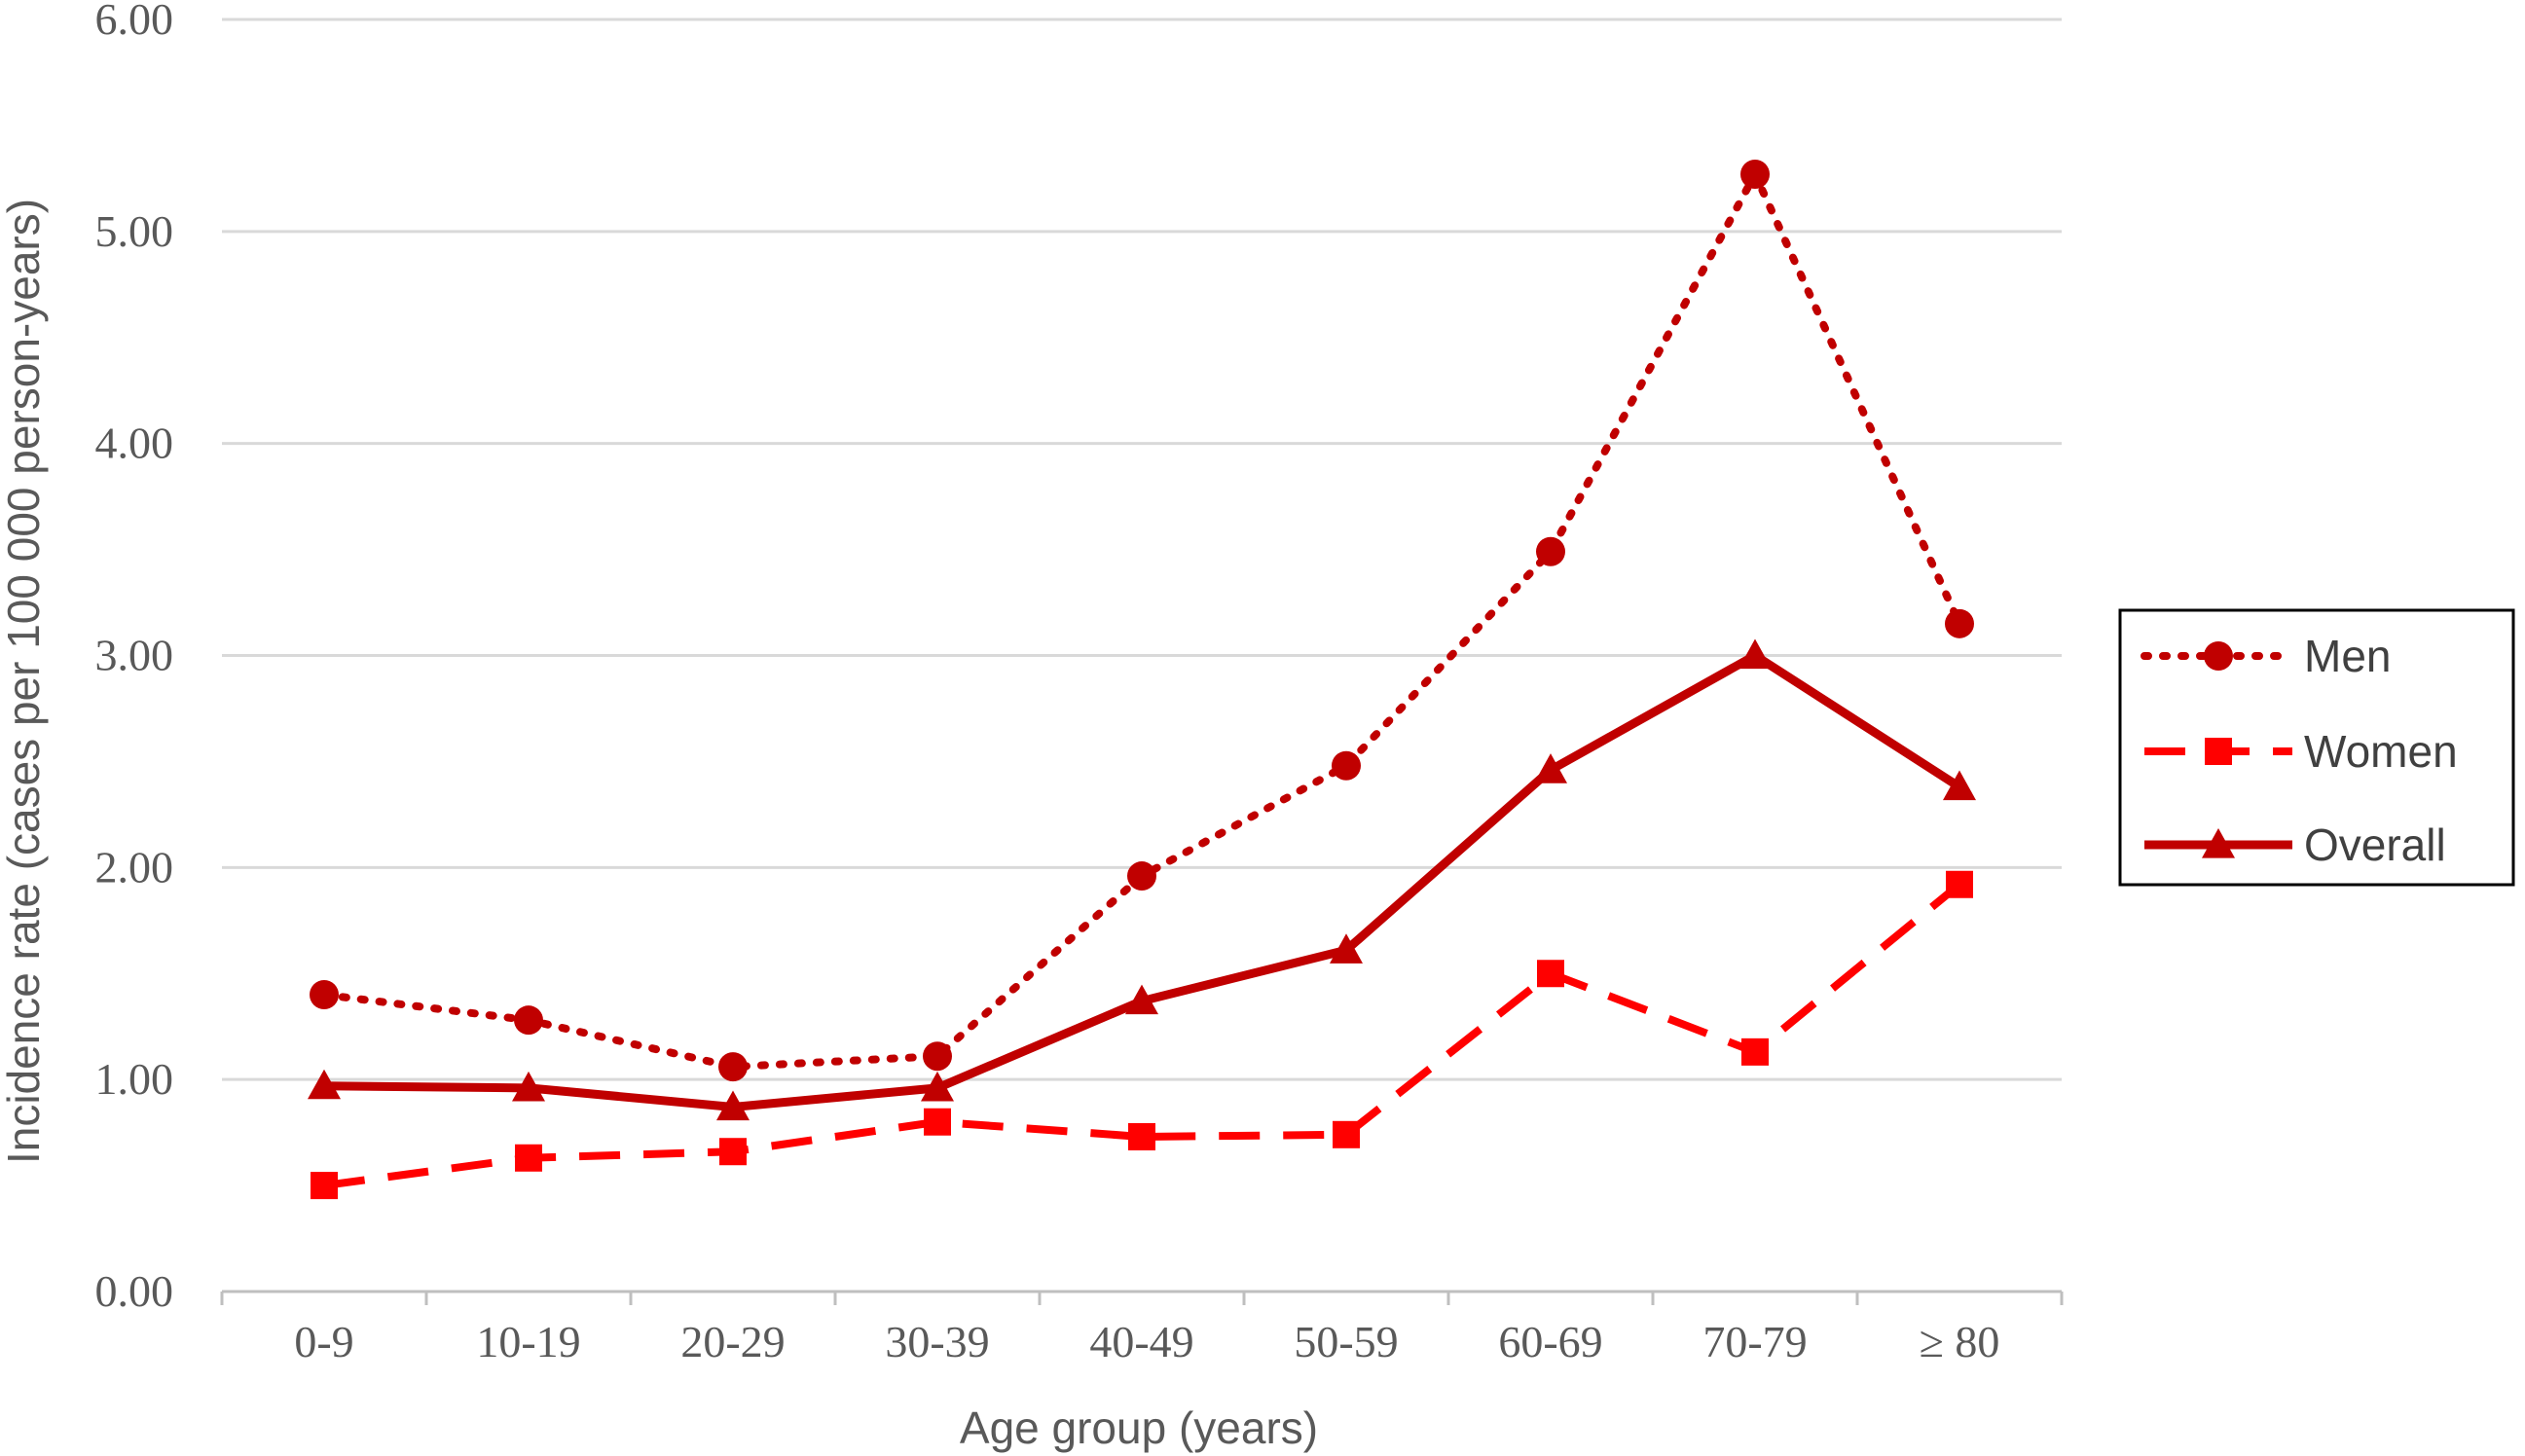  What do you see at coordinates (528, 1341) in the screenshot?
I see `x-tick-label: 10-19` at bounding box center [528, 1341].